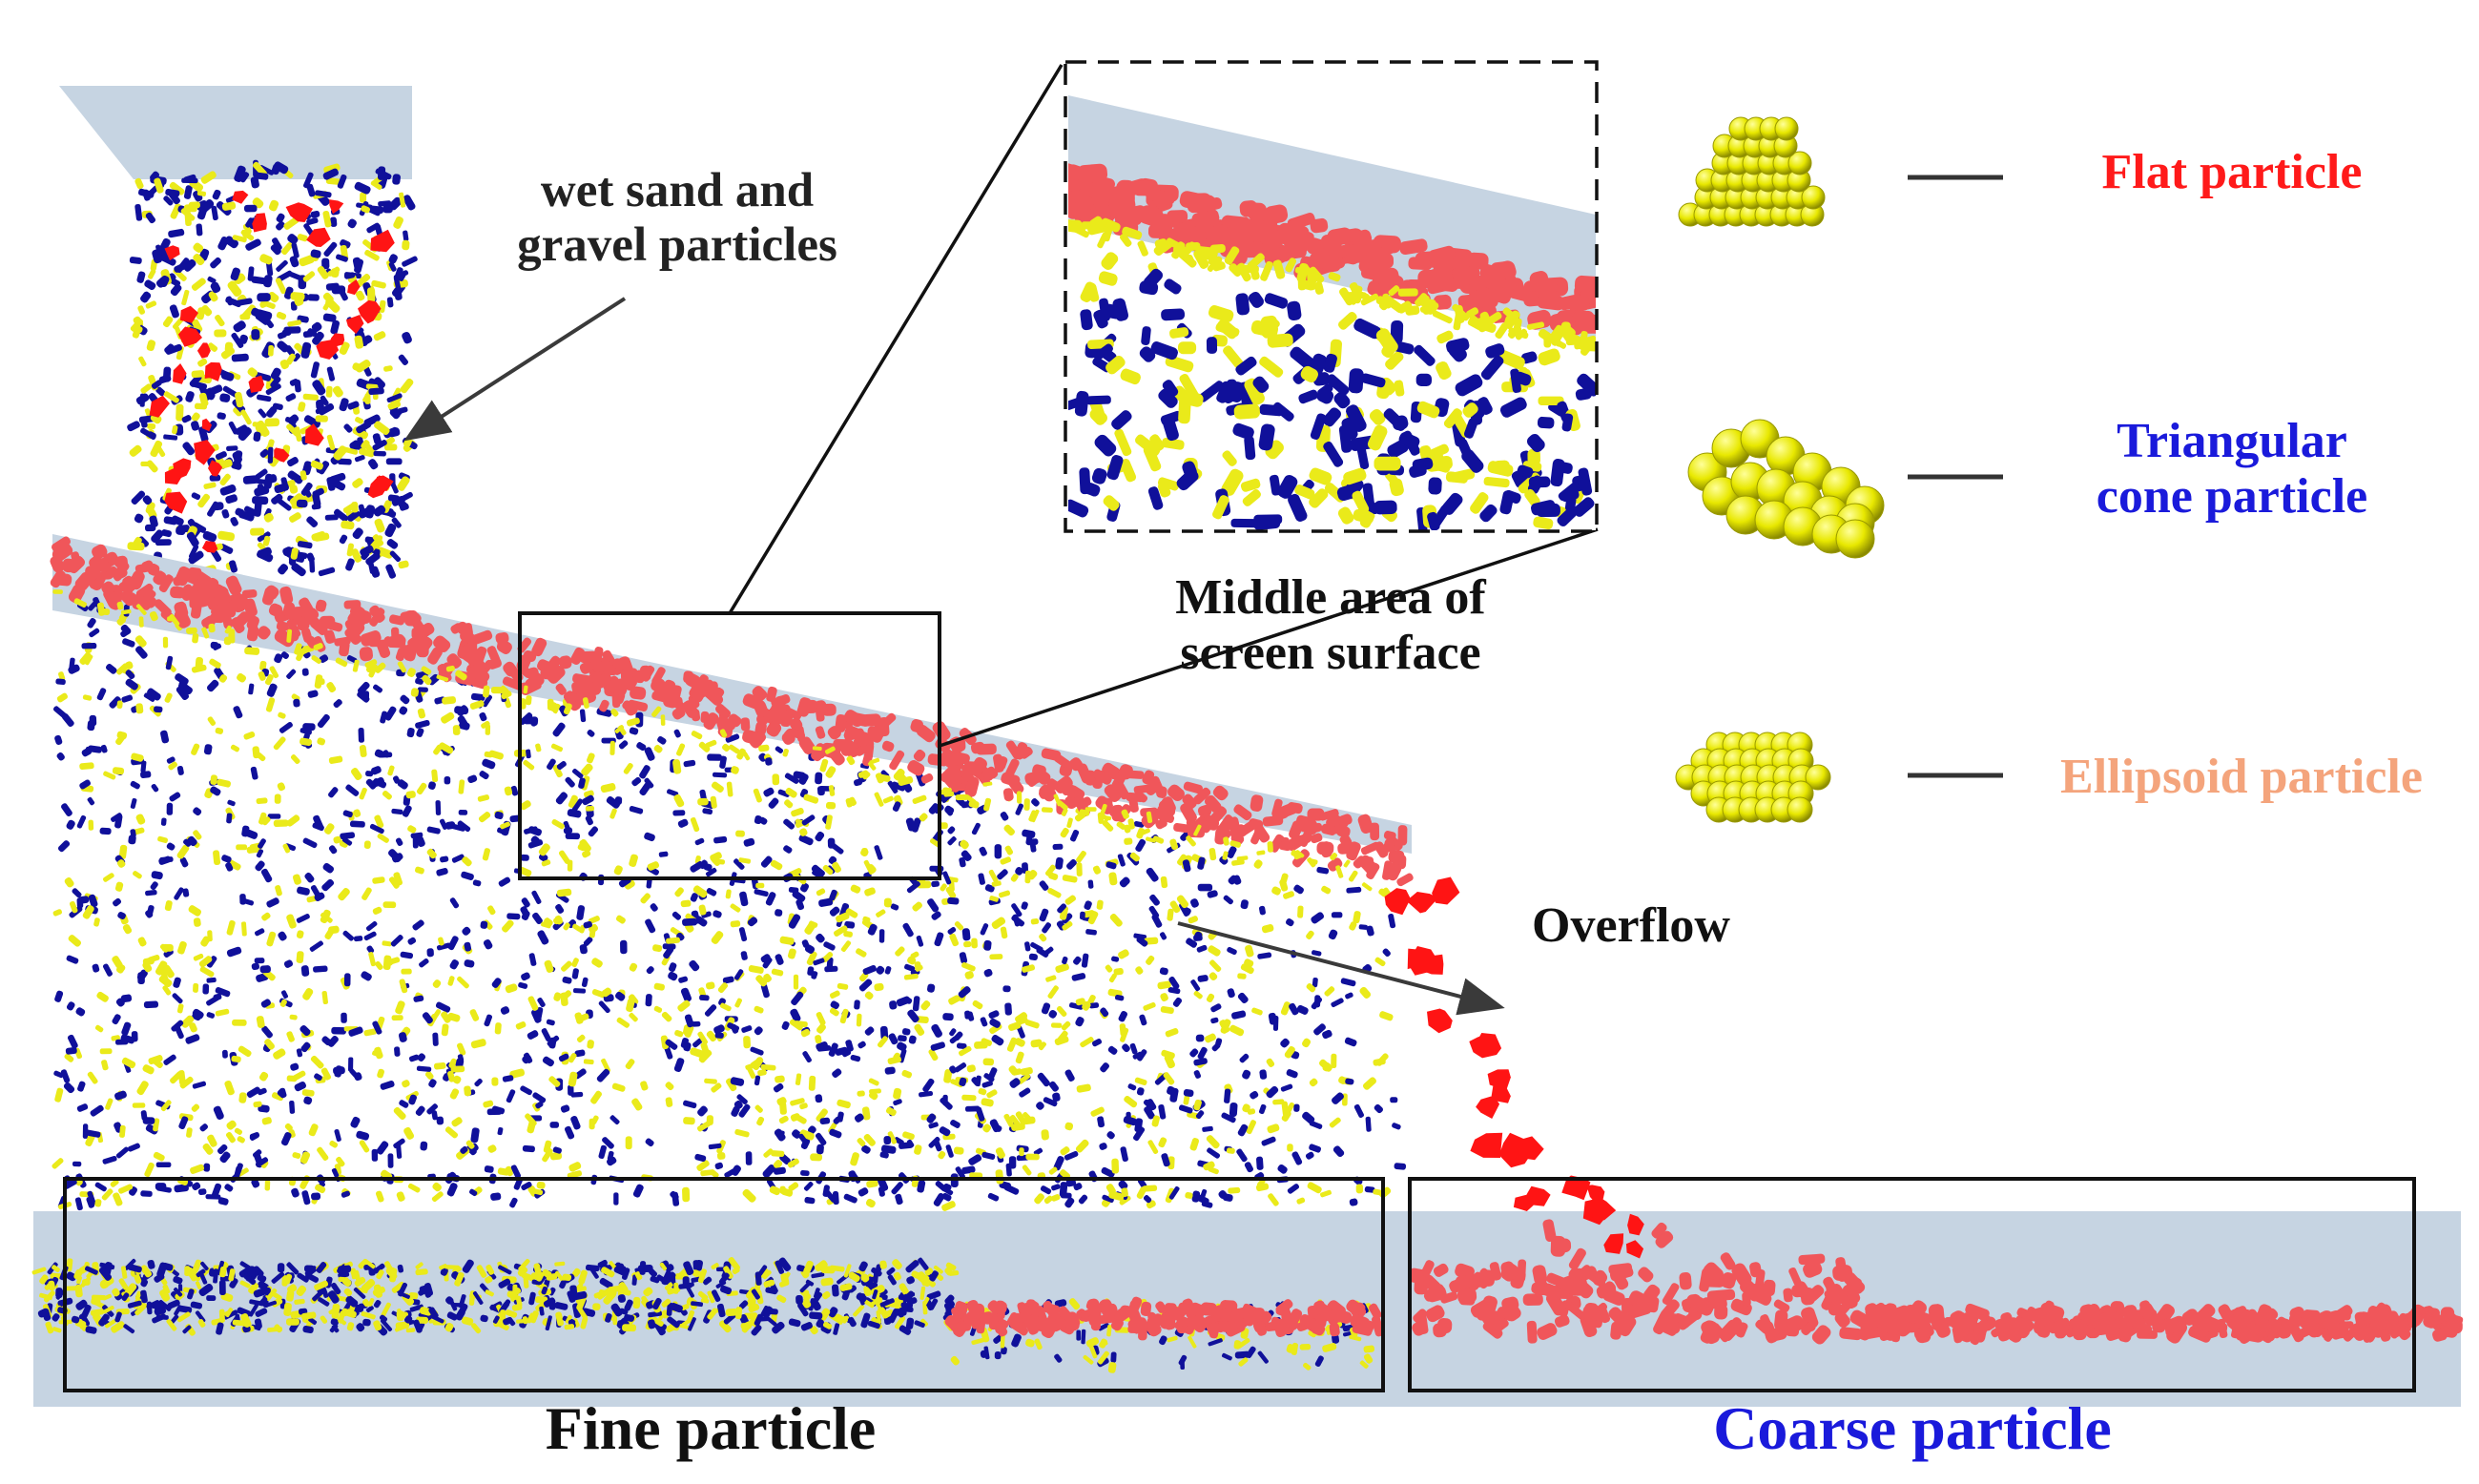  What do you see at coordinates (235, 132) in the screenshot?
I see `feed-hopper` at bounding box center [235, 132].